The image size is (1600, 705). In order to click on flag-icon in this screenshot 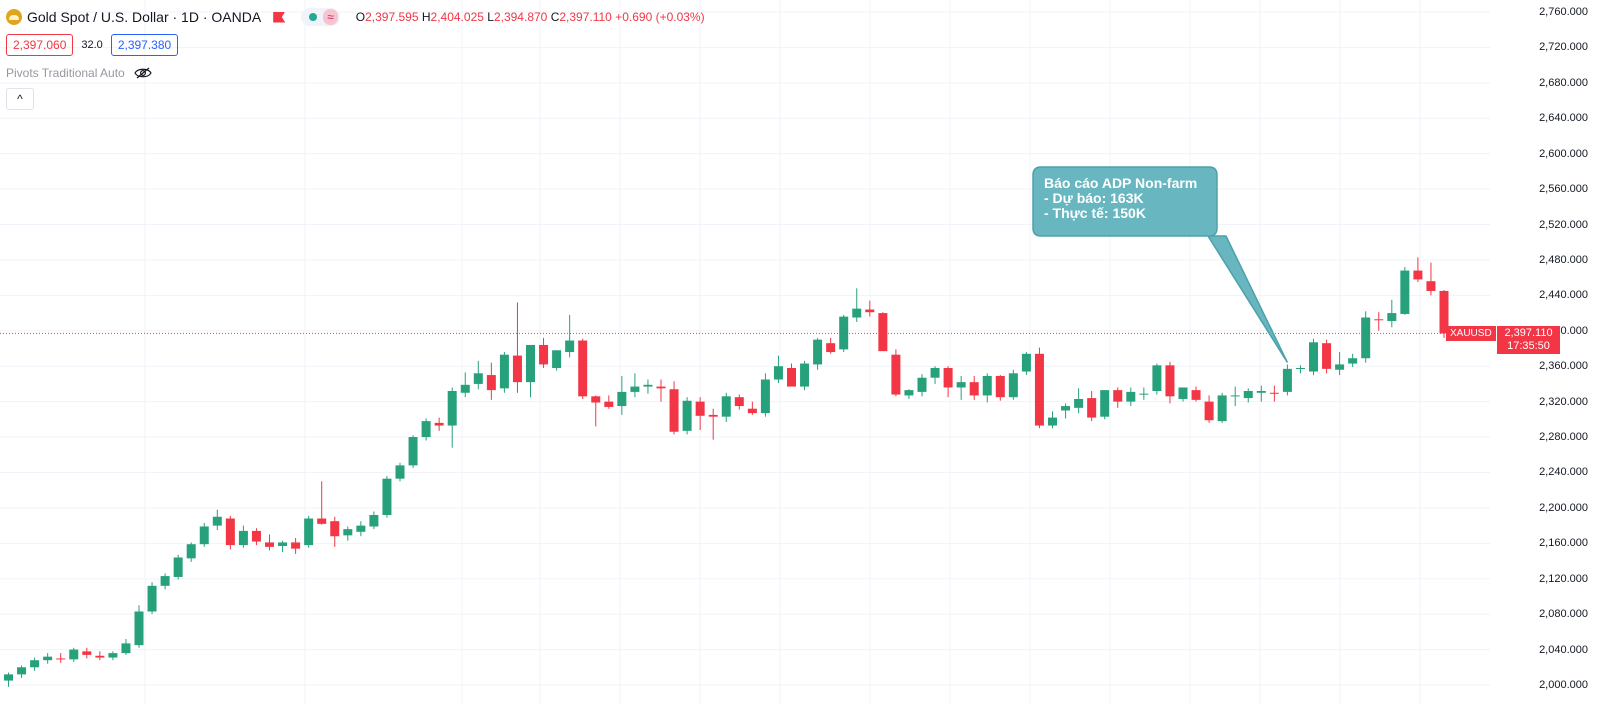, I will do `click(279, 17)`.